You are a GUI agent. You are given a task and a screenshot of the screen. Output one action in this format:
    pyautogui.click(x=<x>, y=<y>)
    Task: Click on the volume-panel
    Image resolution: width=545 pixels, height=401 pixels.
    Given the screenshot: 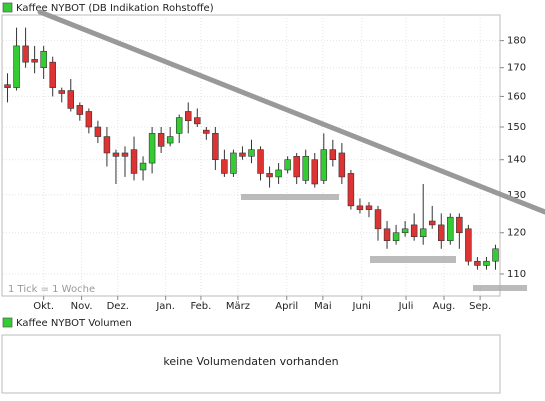 What is the action you would take?
    pyautogui.click(x=251, y=364)
    